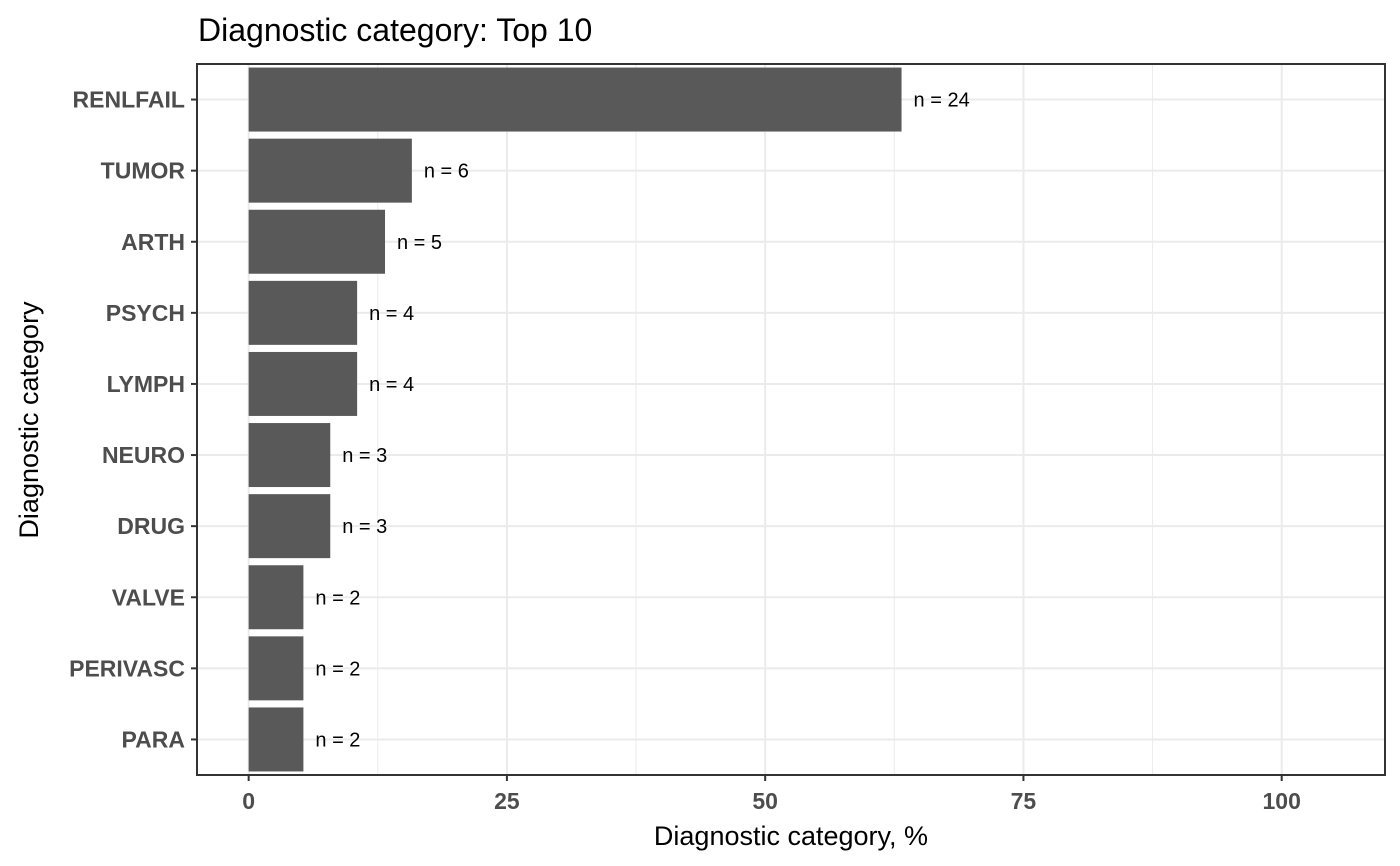 The image size is (1400, 866). I want to click on x-tick-label: 25, so click(507, 801).